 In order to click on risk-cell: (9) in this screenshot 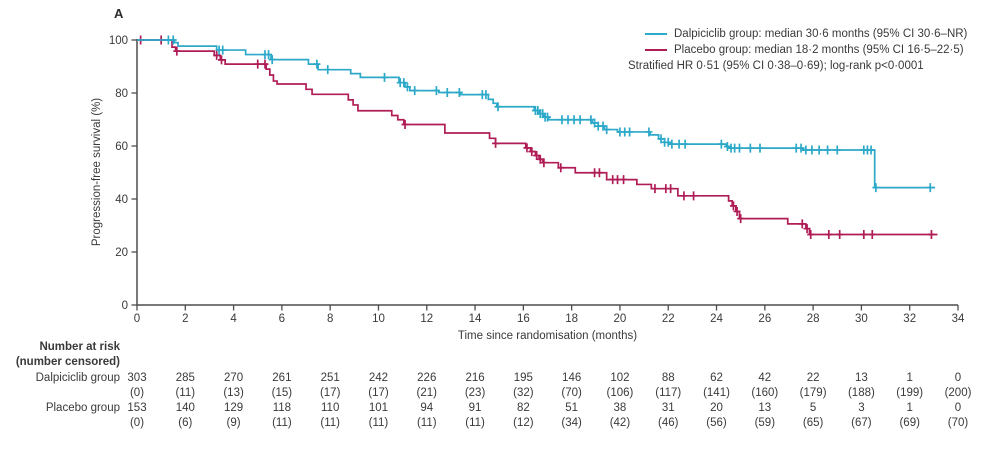, I will do `click(233, 423)`.